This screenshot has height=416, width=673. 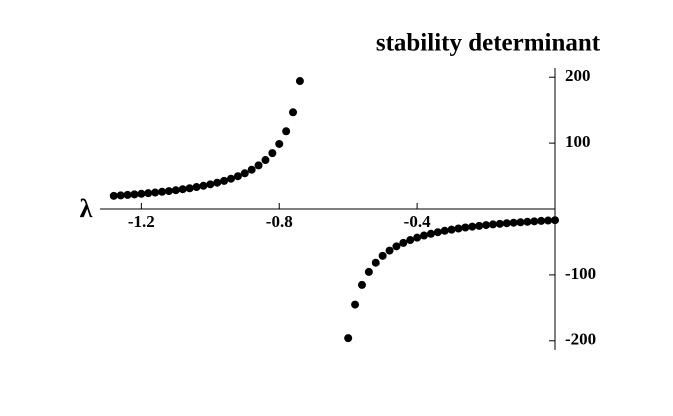 I want to click on y-tick-label: -200, so click(x=580, y=339).